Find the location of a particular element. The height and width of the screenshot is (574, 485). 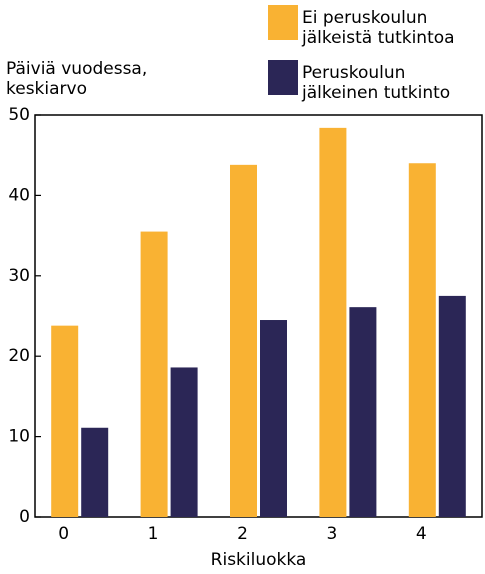

y-tick-label: 30 is located at coordinates (19, 276).